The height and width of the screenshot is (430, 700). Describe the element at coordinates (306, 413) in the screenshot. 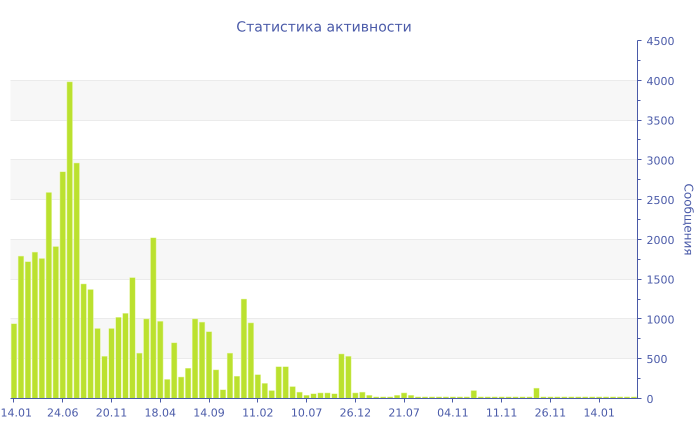

I see `x-tick-label: 10.07` at that location.